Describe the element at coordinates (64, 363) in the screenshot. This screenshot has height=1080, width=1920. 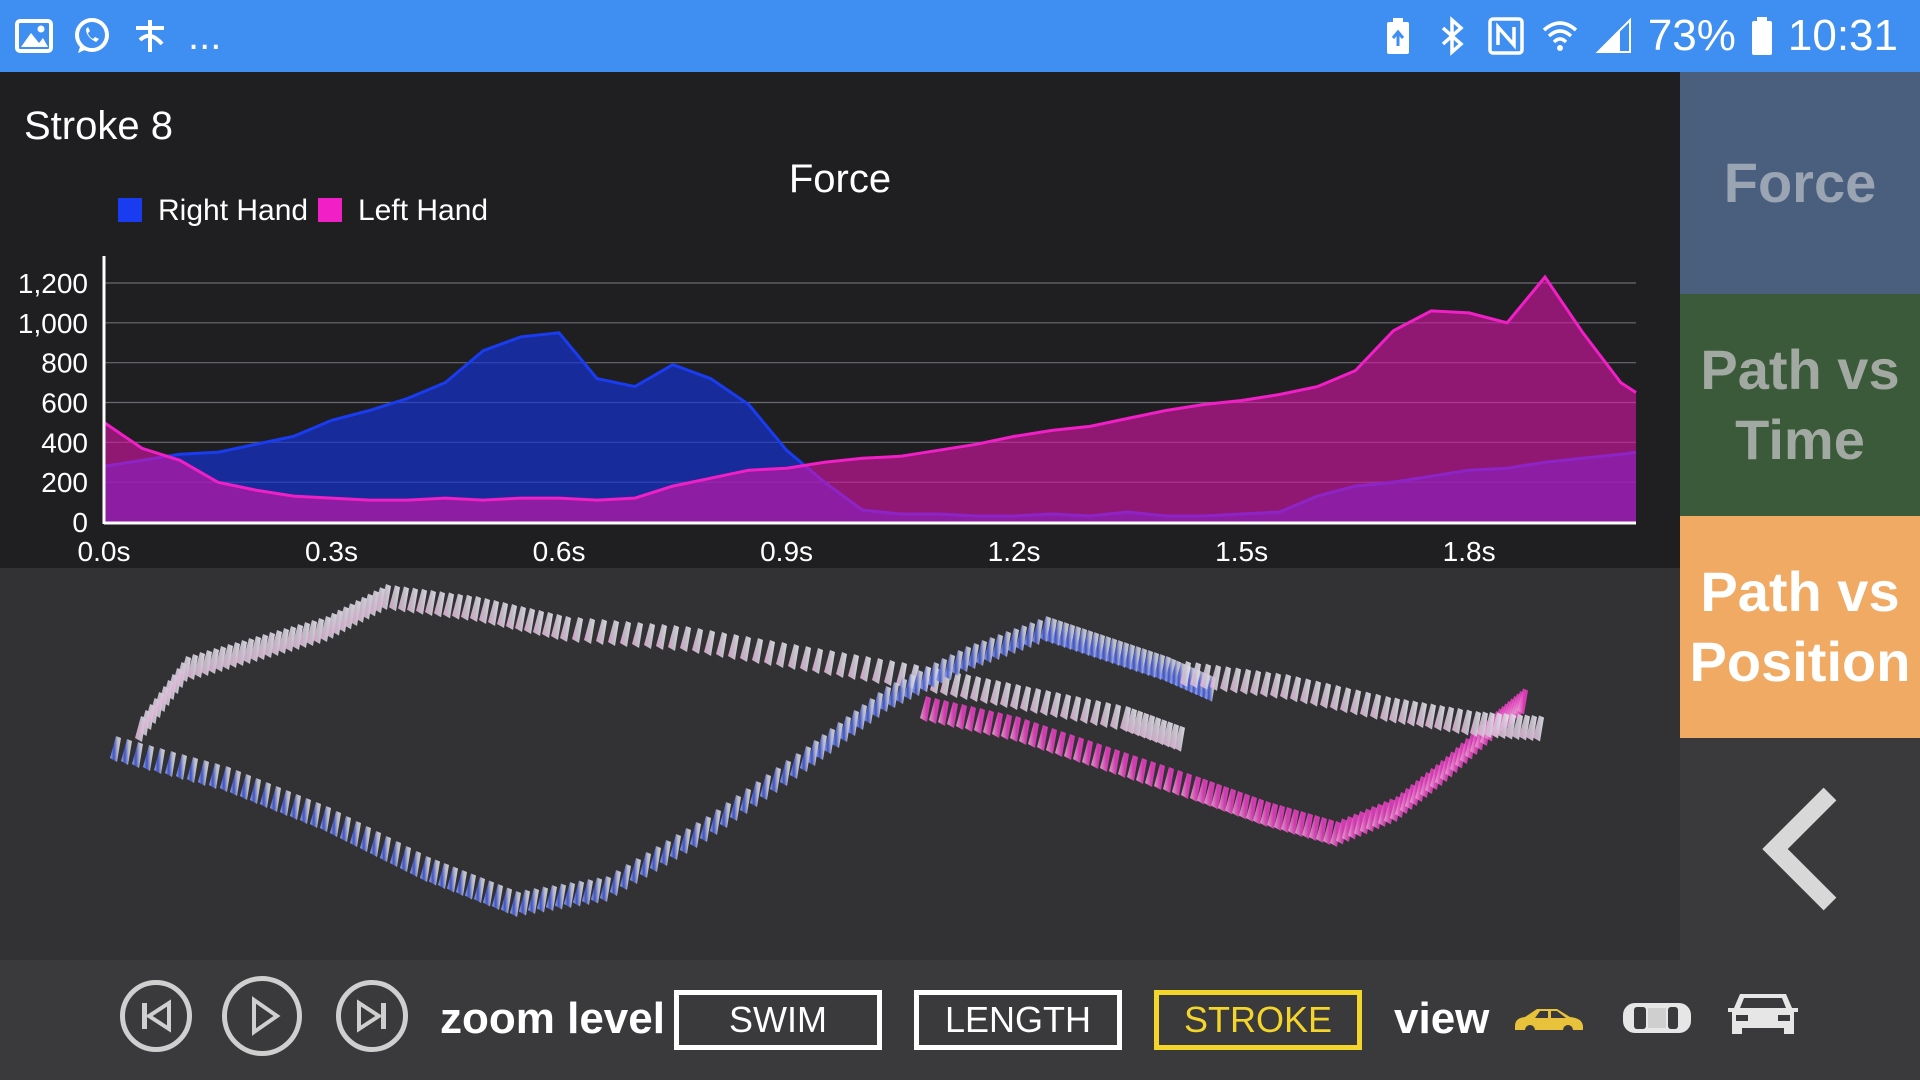
I see `y-tick-label: 800` at that location.